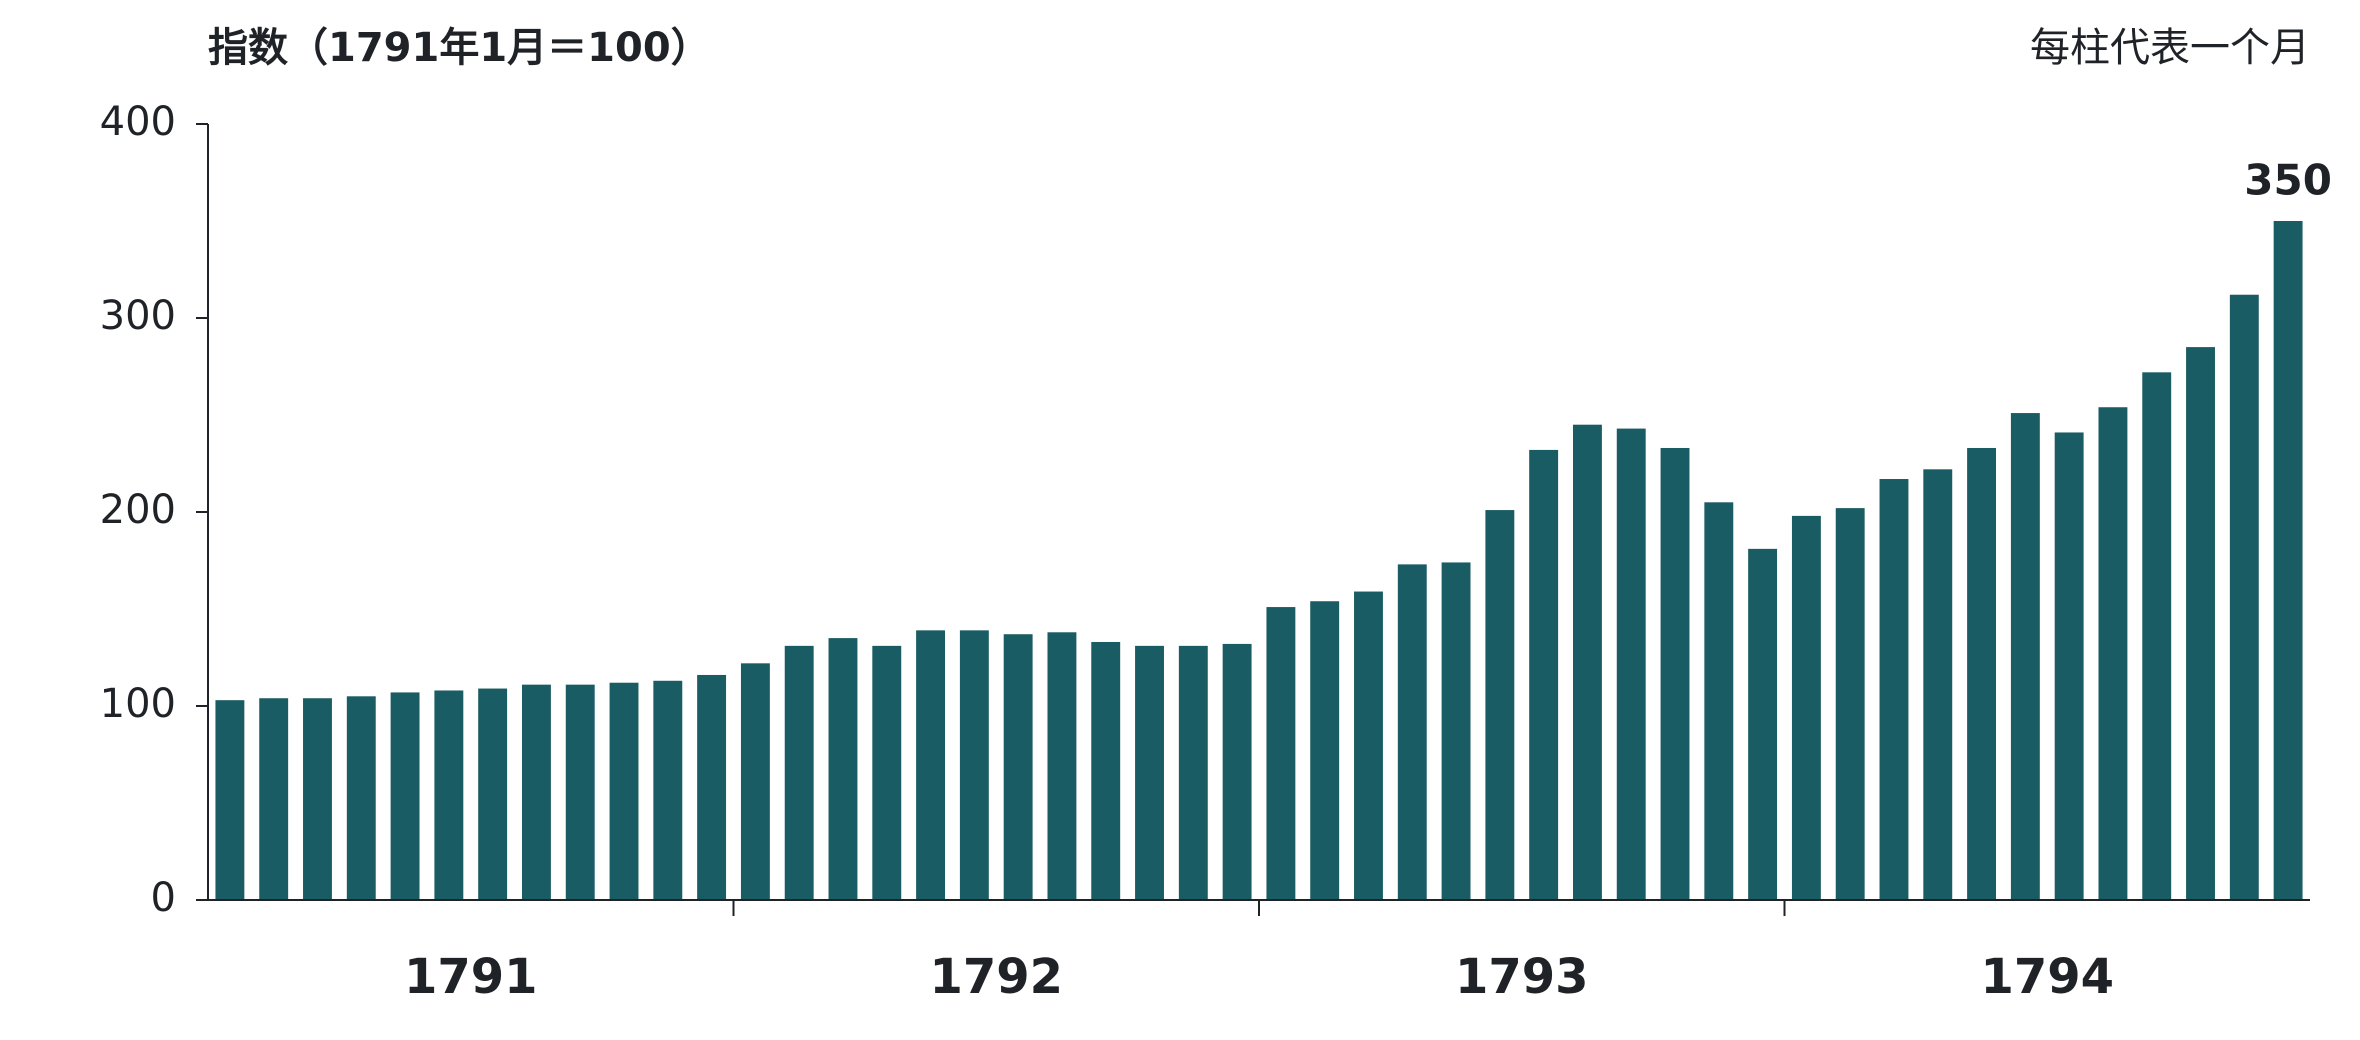 The height and width of the screenshot is (1040, 2360). I want to click on x-group-label: 1794, so click(2047, 977).